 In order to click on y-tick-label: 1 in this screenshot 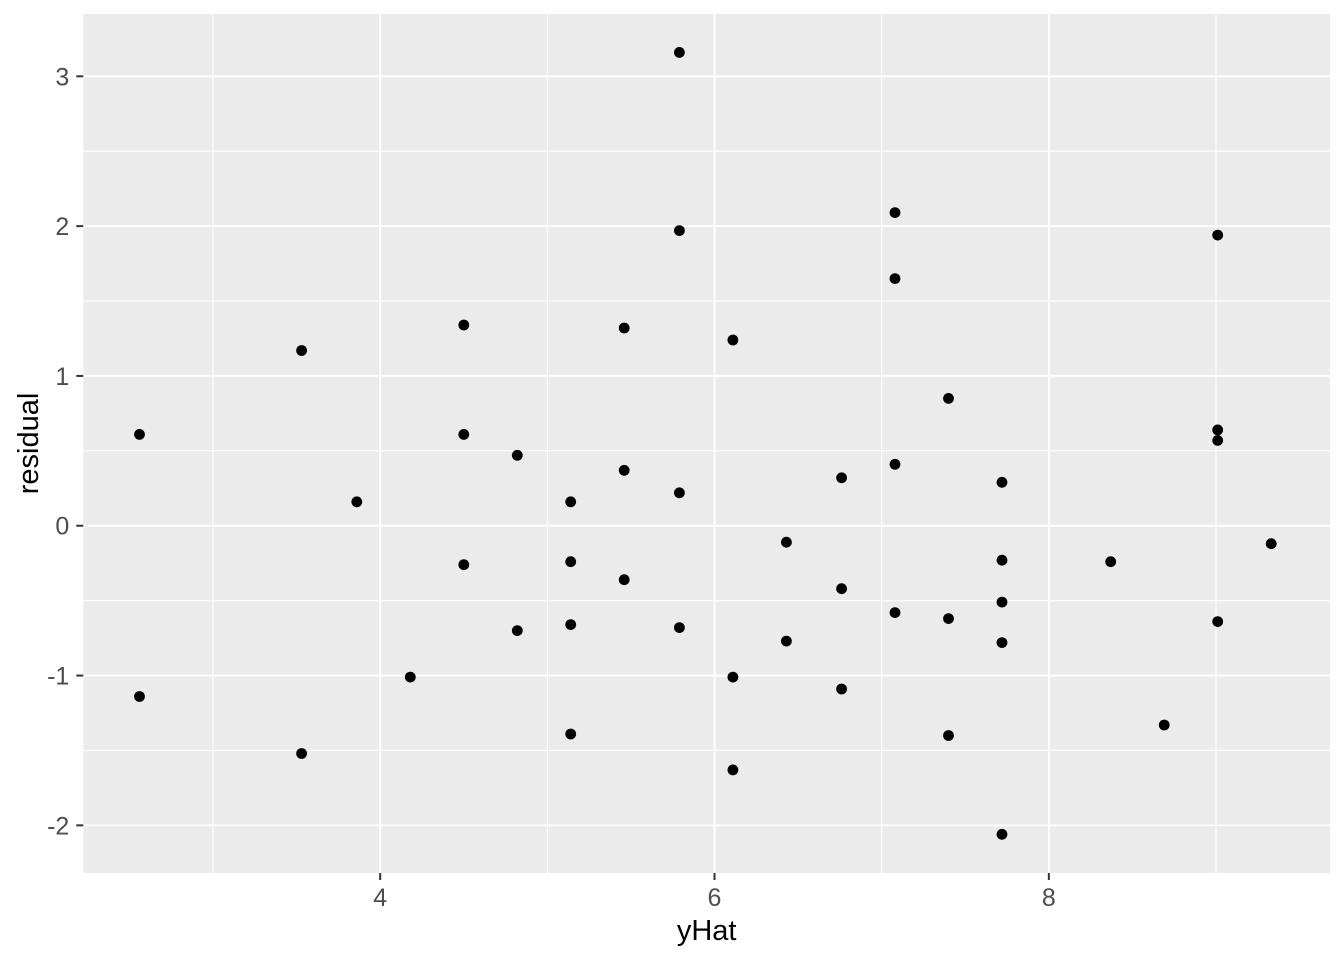, I will do `click(62, 377)`.